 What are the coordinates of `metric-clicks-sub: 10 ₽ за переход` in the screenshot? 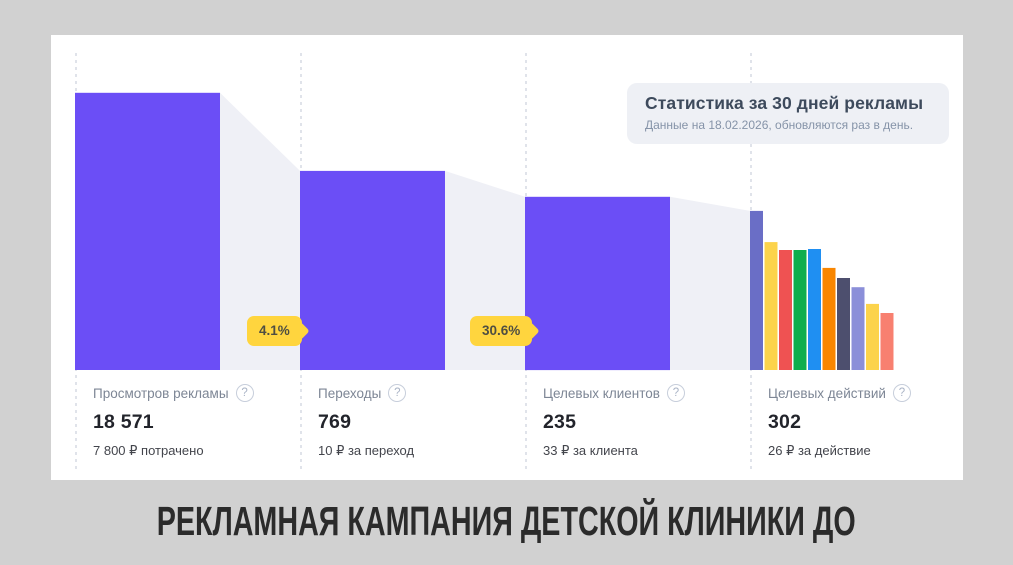 It's located at (366, 450).